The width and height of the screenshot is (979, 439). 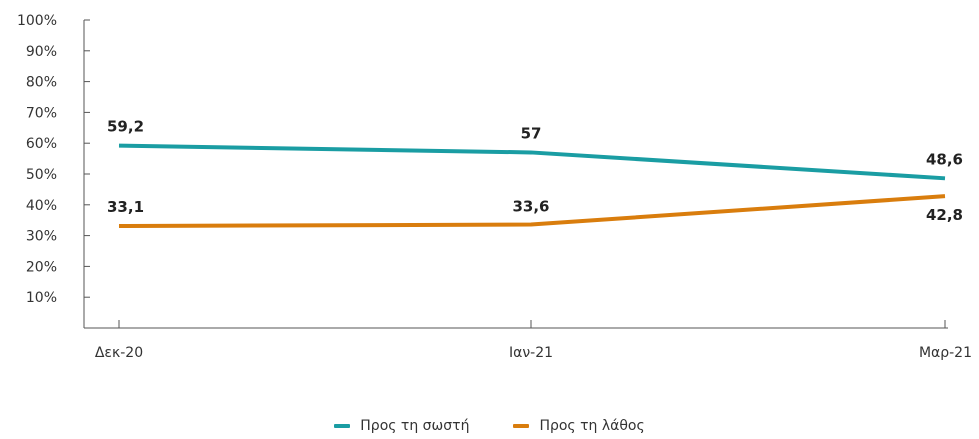 I want to click on y-tick-label: 80%, so click(x=41, y=83).